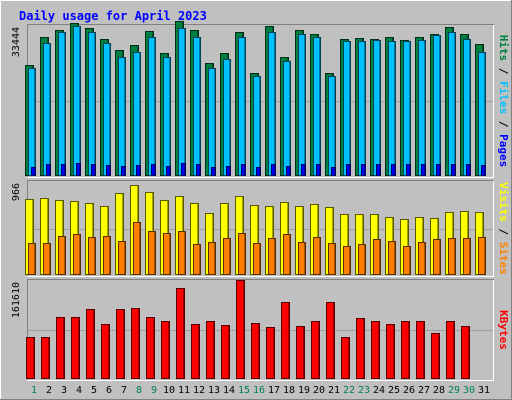 Image resolution: width=512 pixels, height=400 pixels. I want to click on x-tick-label-18: 18, so click(289, 390).